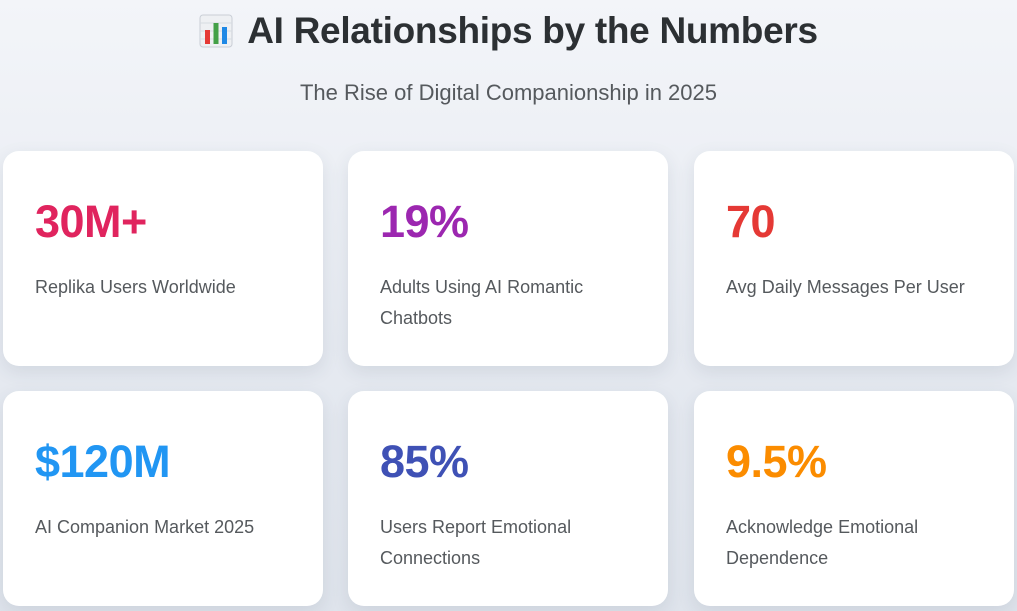 The height and width of the screenshot is (611, 1017). What do you see at coordinates (145, 527) in the screenshot?
I see `stat-label: AI Companion Market 2025` at bounding box center [145, 527].